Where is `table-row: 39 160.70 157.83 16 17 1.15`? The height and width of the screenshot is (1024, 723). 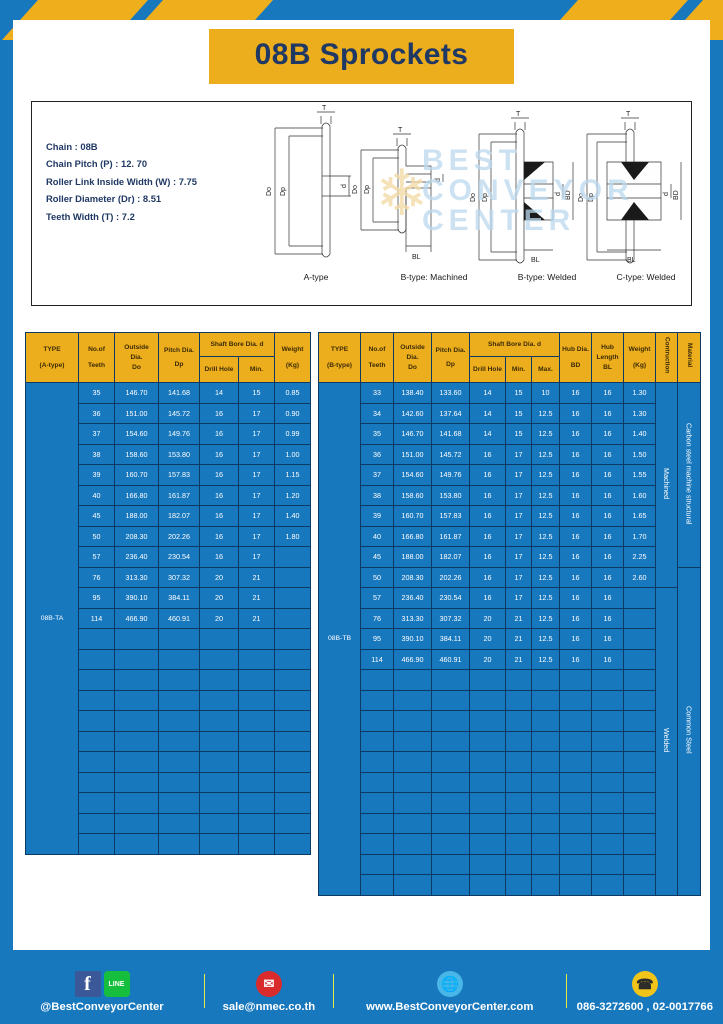 table-row: 39 160.70 157.83 16 17 1.15 is located at coordinates (168, 475).